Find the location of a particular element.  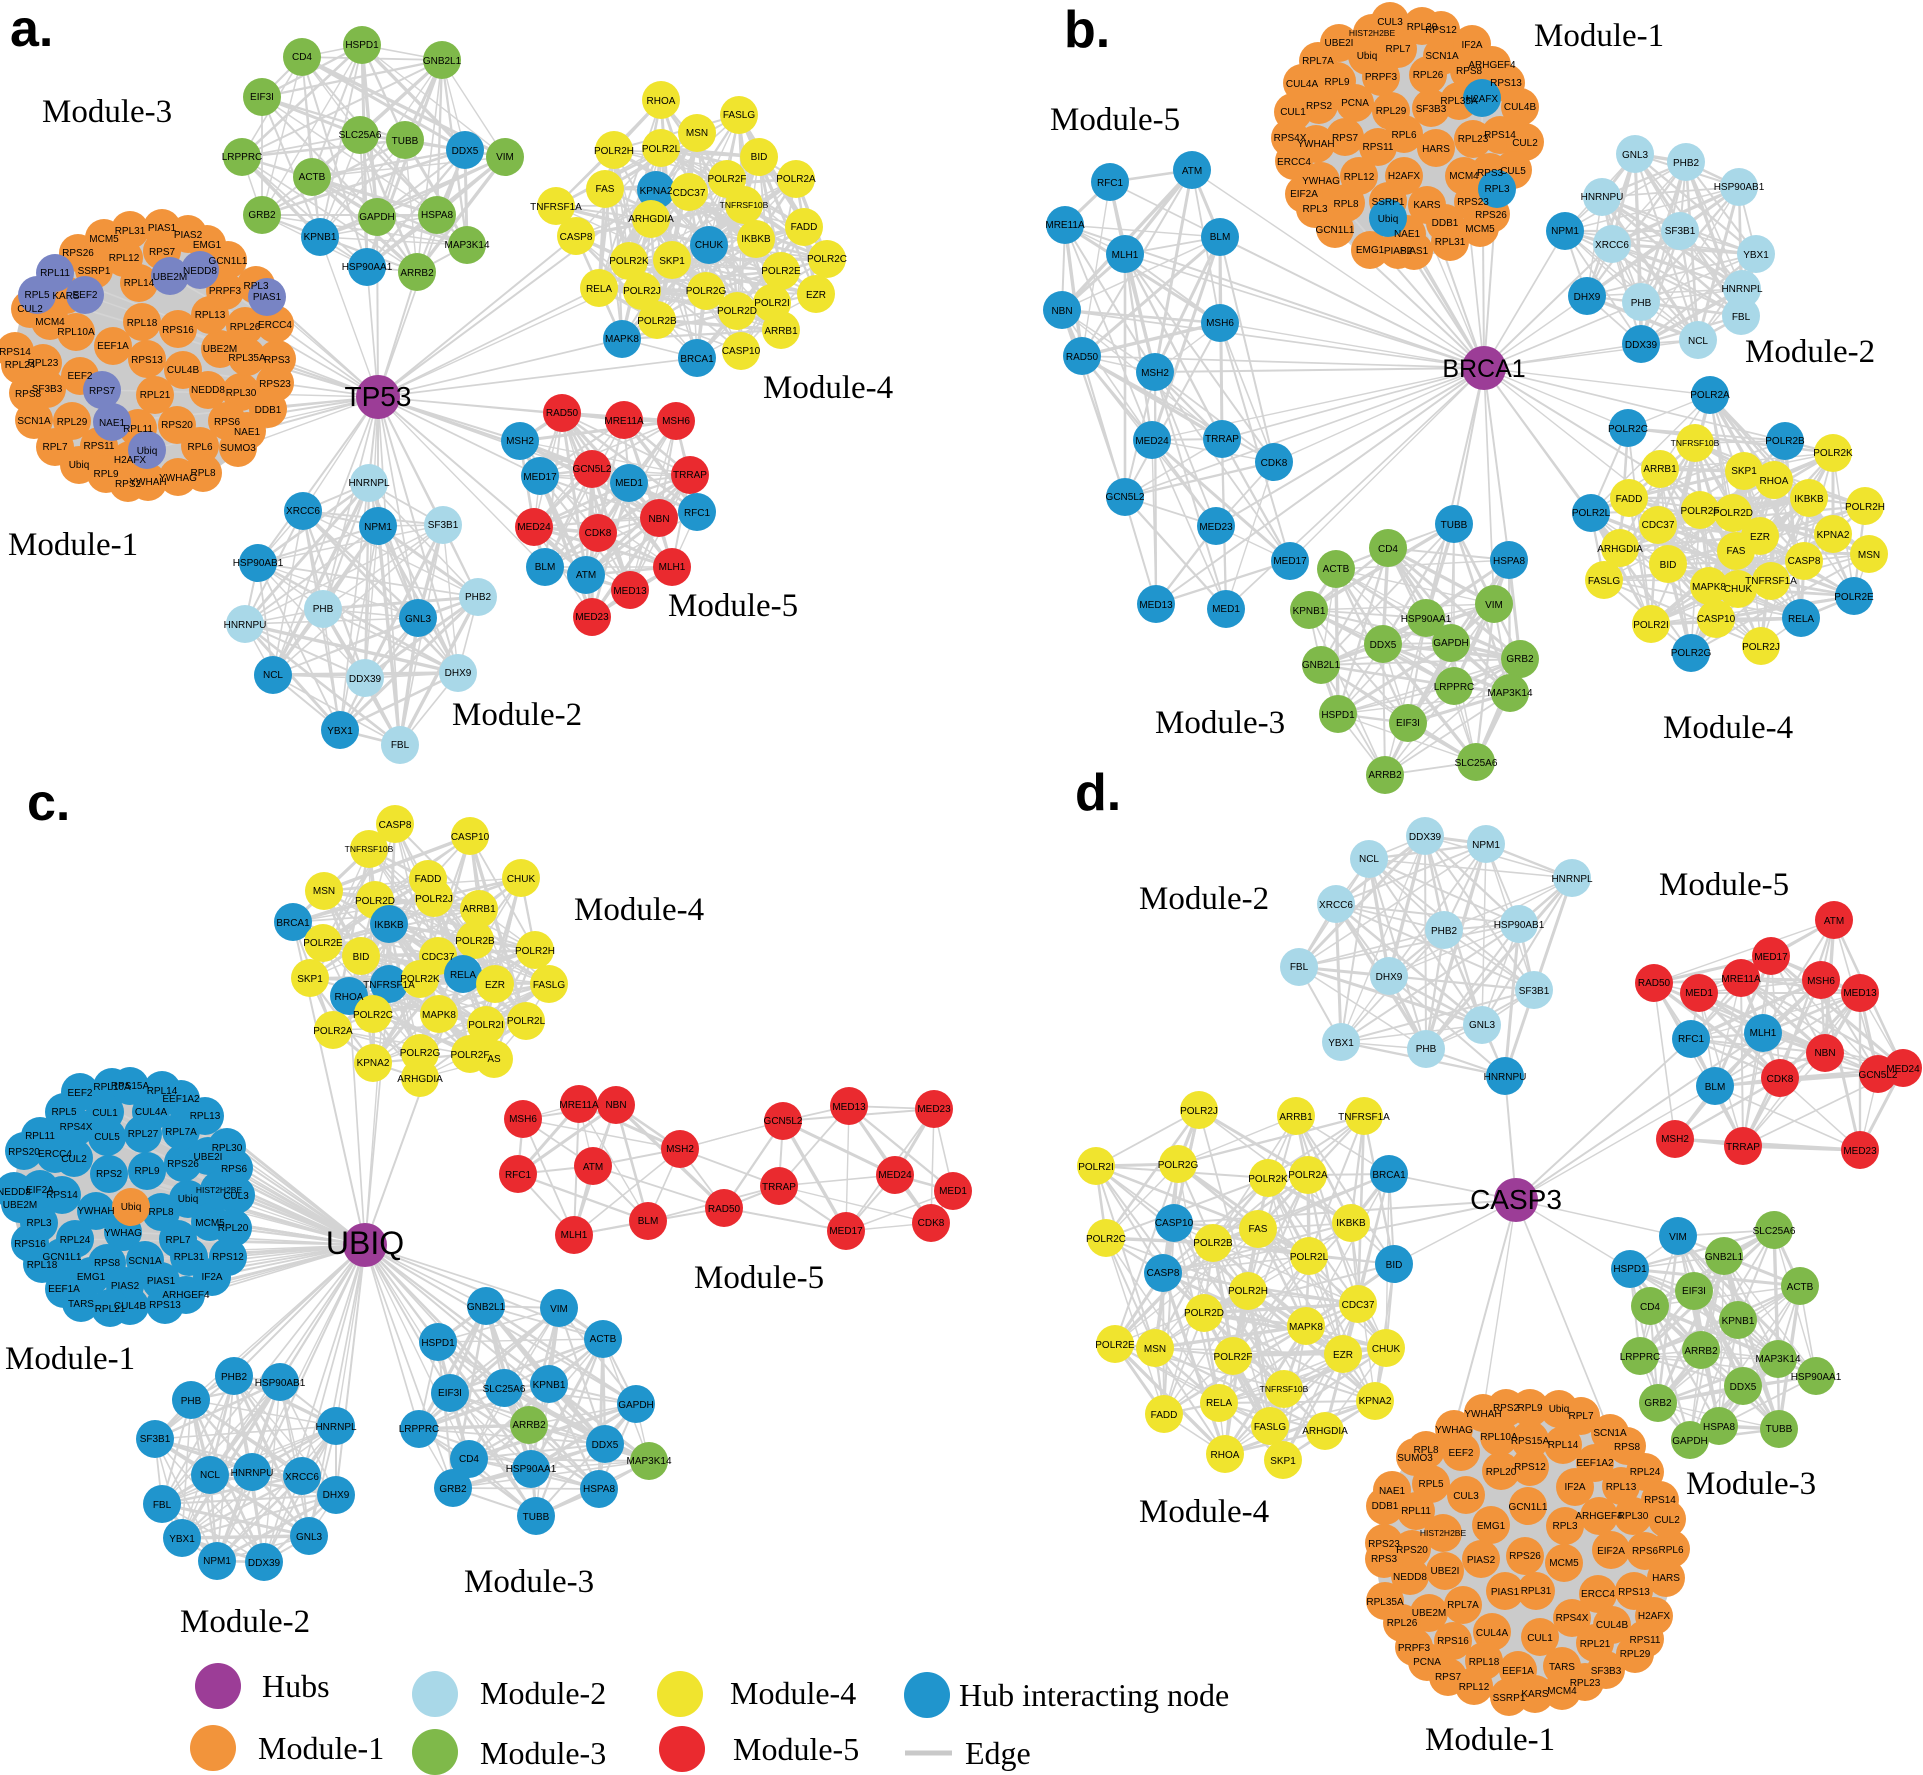

svg-text: POLR2D is located at coordinates (375, 901).